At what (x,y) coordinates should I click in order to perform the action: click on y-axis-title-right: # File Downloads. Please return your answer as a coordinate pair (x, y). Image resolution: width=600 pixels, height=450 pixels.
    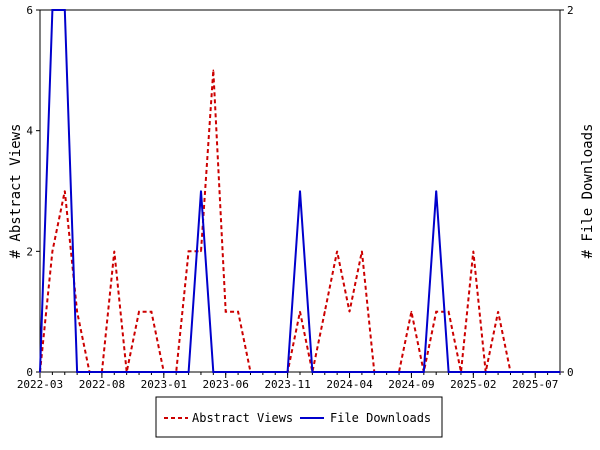
    Looking at the image, I should click on (588, 191).